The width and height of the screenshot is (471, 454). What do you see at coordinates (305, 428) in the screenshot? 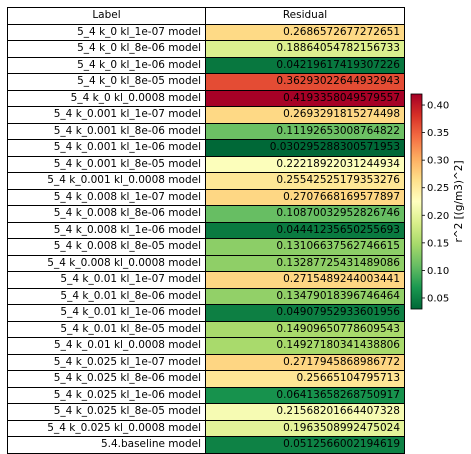
I see `residual-cell: 0.1963508992475024` at bounding box center [305, 428].